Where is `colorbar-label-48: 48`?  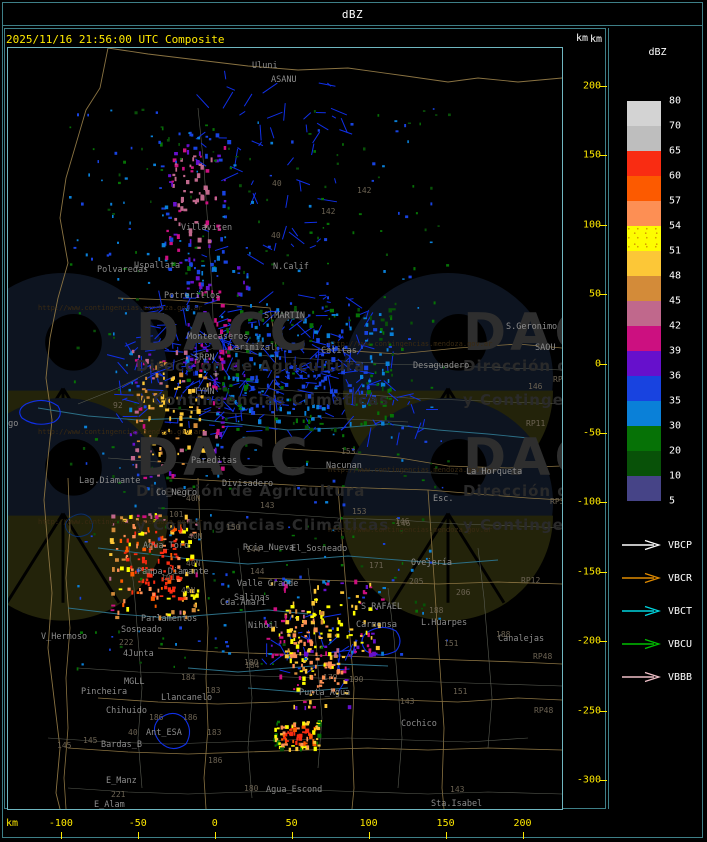
colorbar-label-48: 48 is located at coordinates (675, 276).